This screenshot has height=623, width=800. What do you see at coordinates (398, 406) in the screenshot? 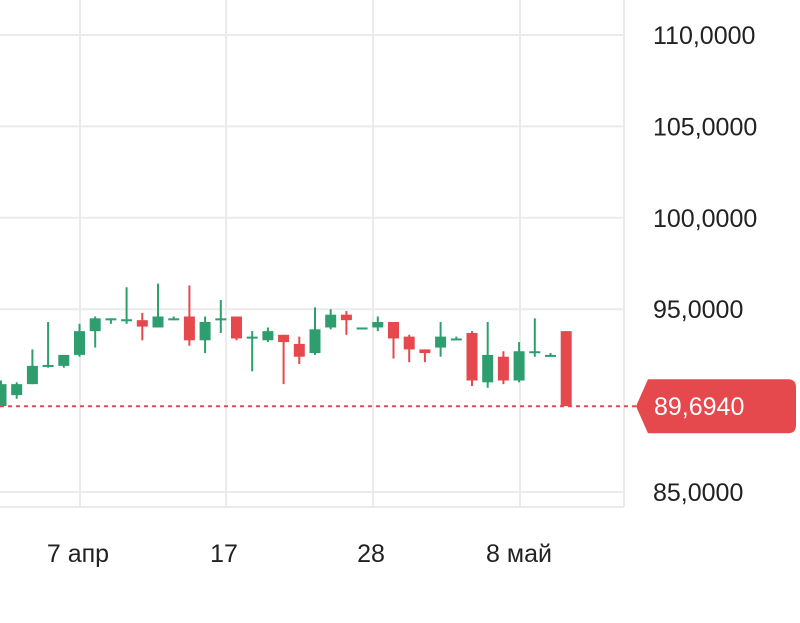
I see `current-price-line-group: 89,6940` at bounding box center [398, 406].